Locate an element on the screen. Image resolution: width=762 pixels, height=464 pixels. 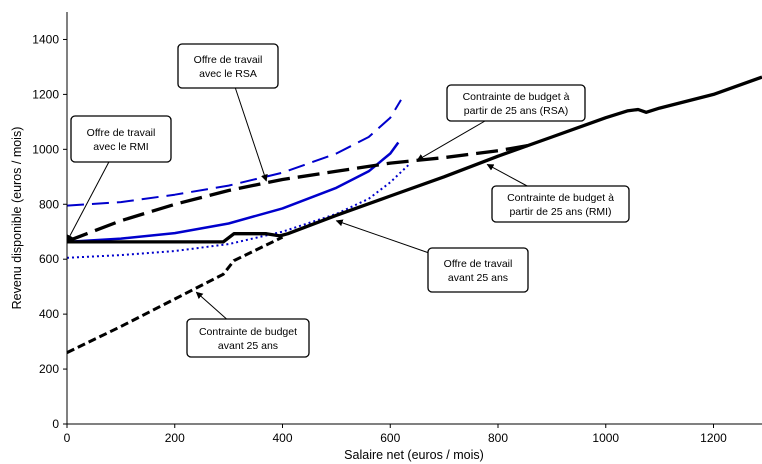
y-tick-label: 0 is located at coordinates (55, 424).